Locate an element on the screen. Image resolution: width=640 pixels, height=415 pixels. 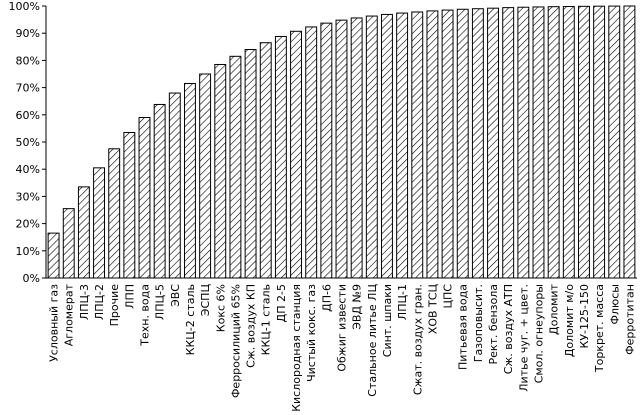
x-category-label: Сж. воздух КП is located at coordinates (251, 326).